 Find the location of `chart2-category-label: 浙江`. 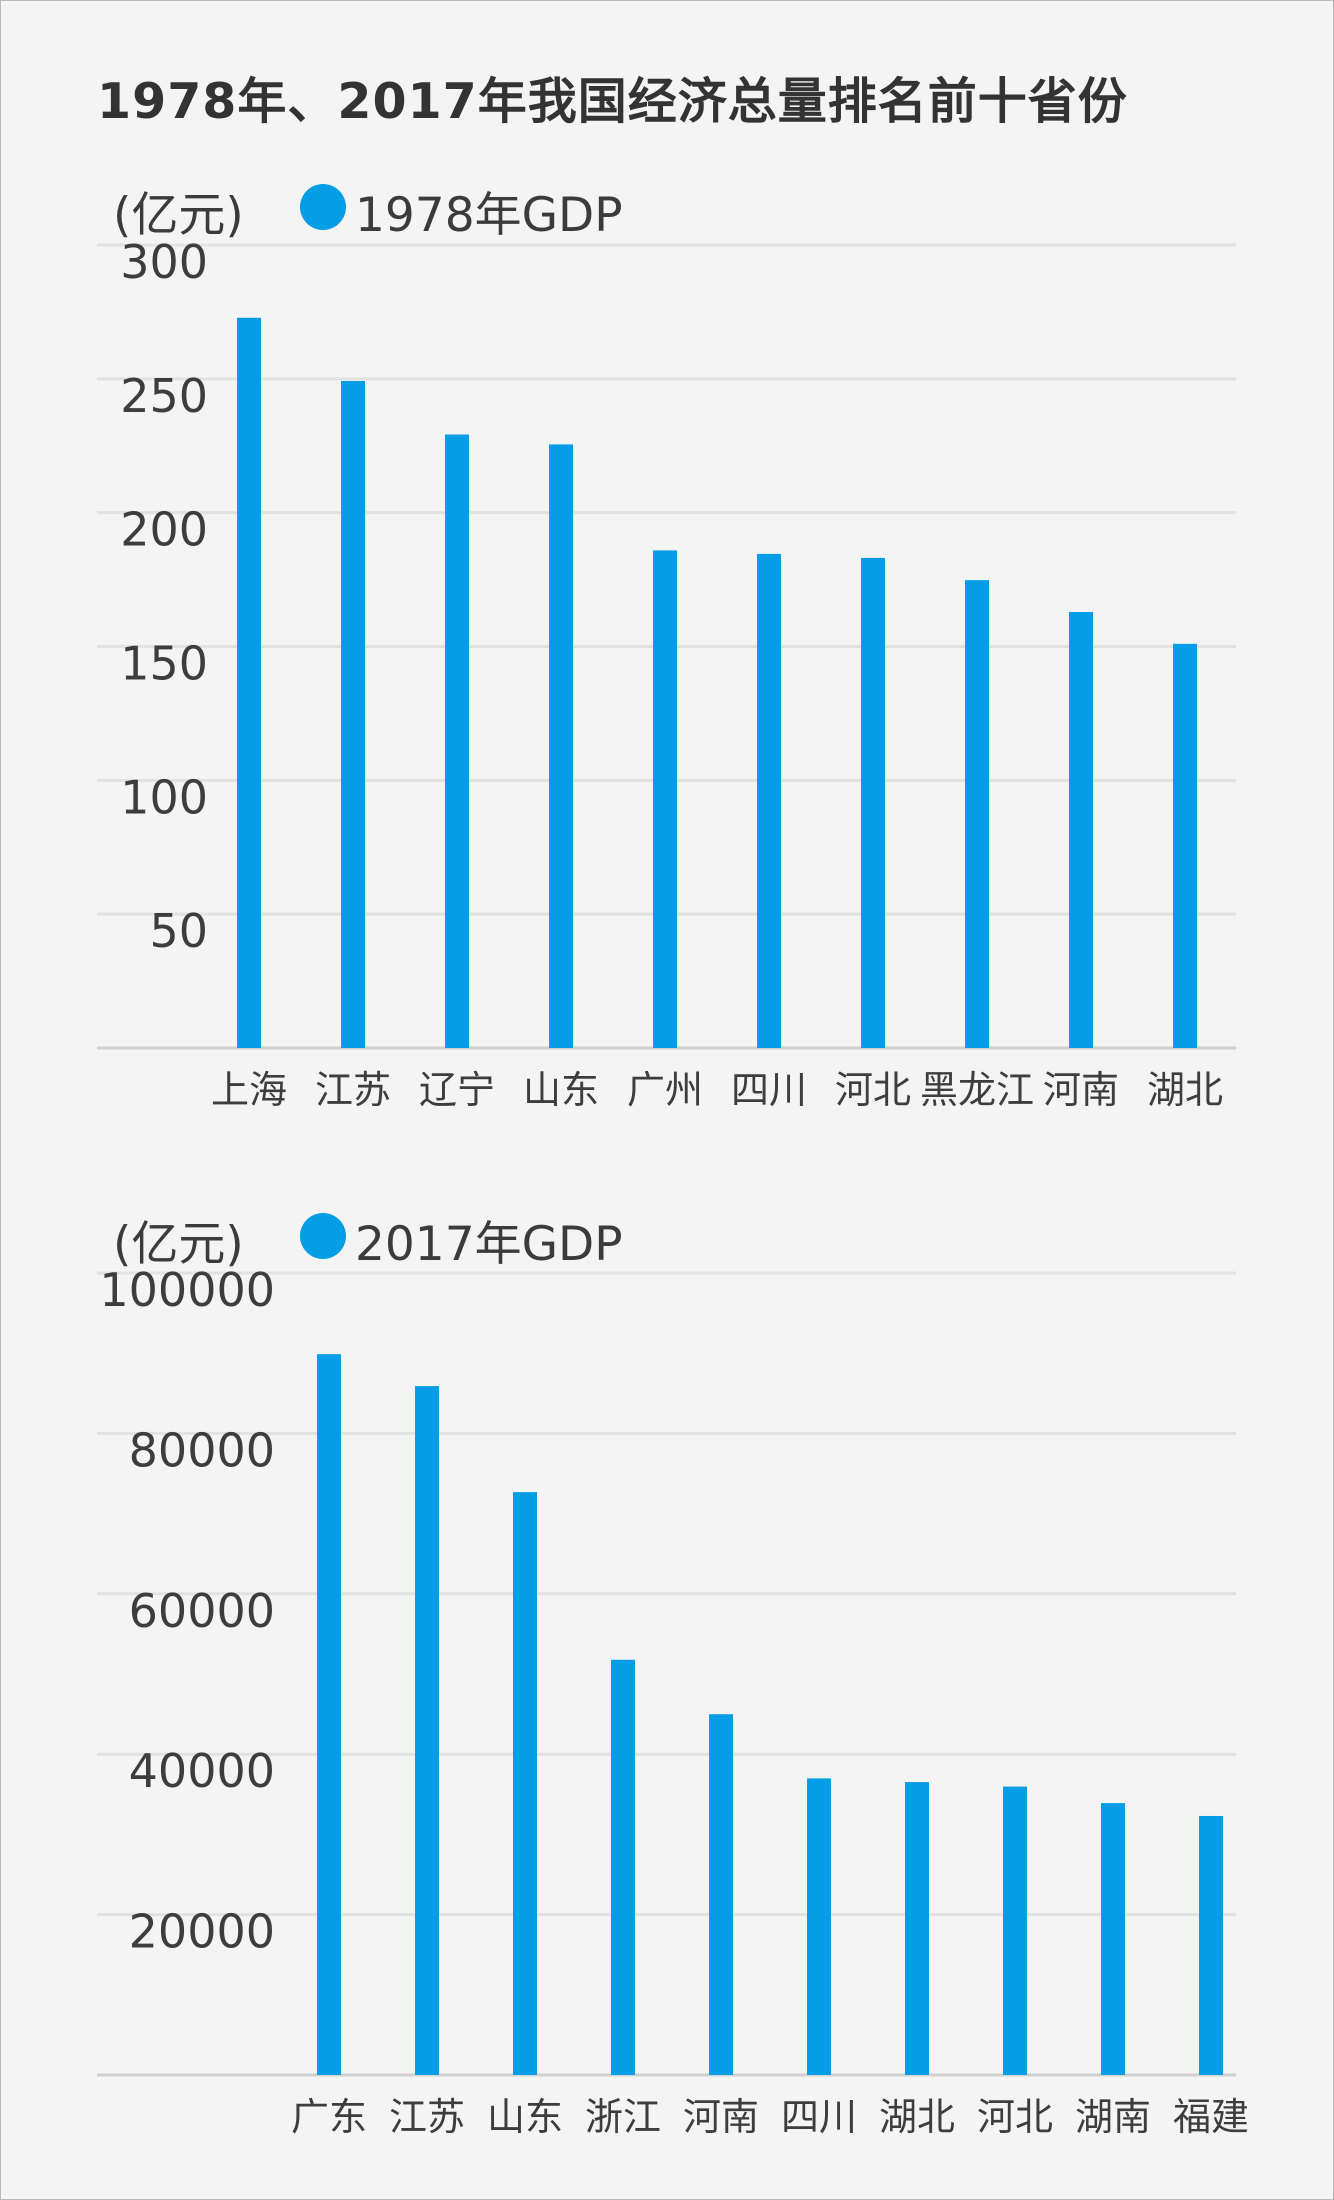

chart2-category-label: 浙江 is located at coordinates (623, 2117).